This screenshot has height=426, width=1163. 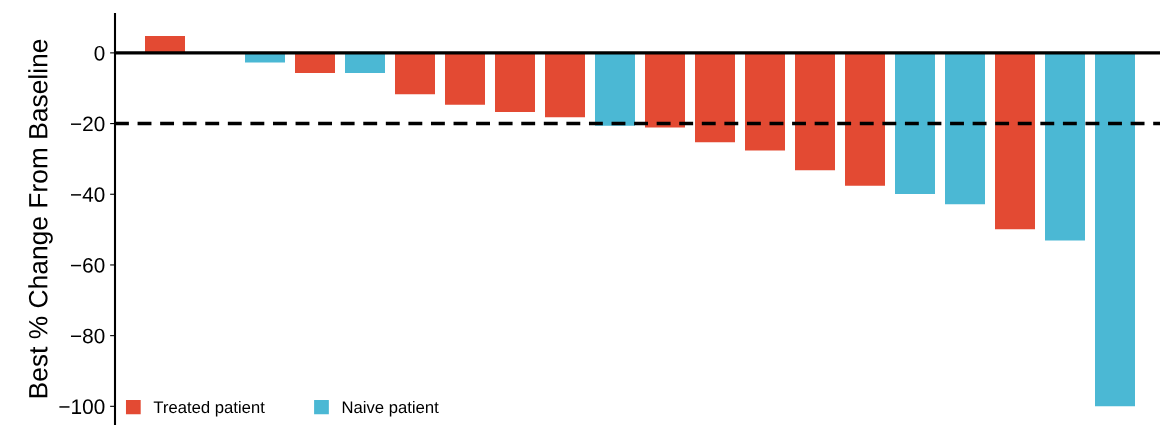 I want to click on legend-label: Naive patient, so click(x=390, y=408).